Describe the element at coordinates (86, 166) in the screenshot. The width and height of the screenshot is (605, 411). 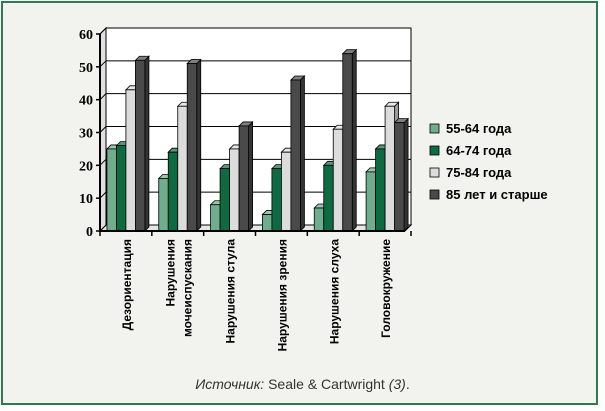
I see `y-tick-label: 20` at that location.